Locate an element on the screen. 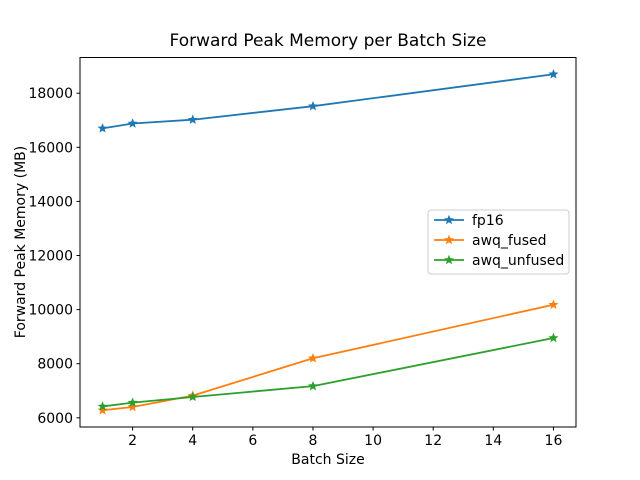 The width and height of the screenshot is (640, 480). x-tick-label: 12 is located at coordinates (433, 441).